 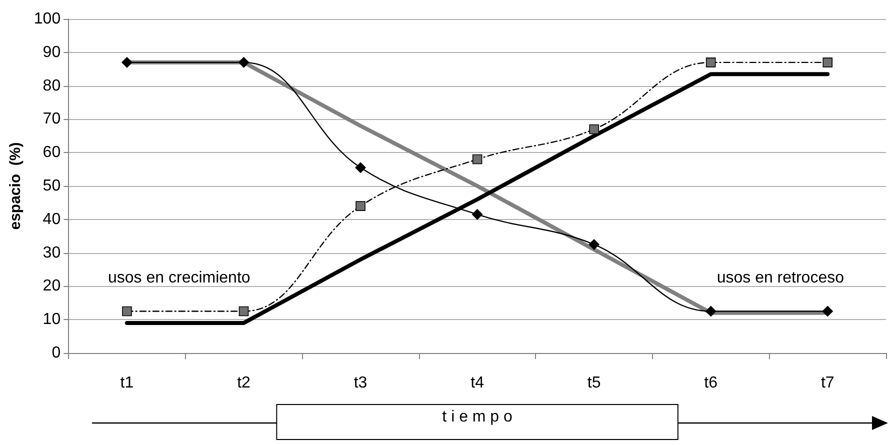 What do you see at coordinates (179, 278) in the screenshot?
I see `annotation: usos en crecimiento` at bounding box center [179, 278].